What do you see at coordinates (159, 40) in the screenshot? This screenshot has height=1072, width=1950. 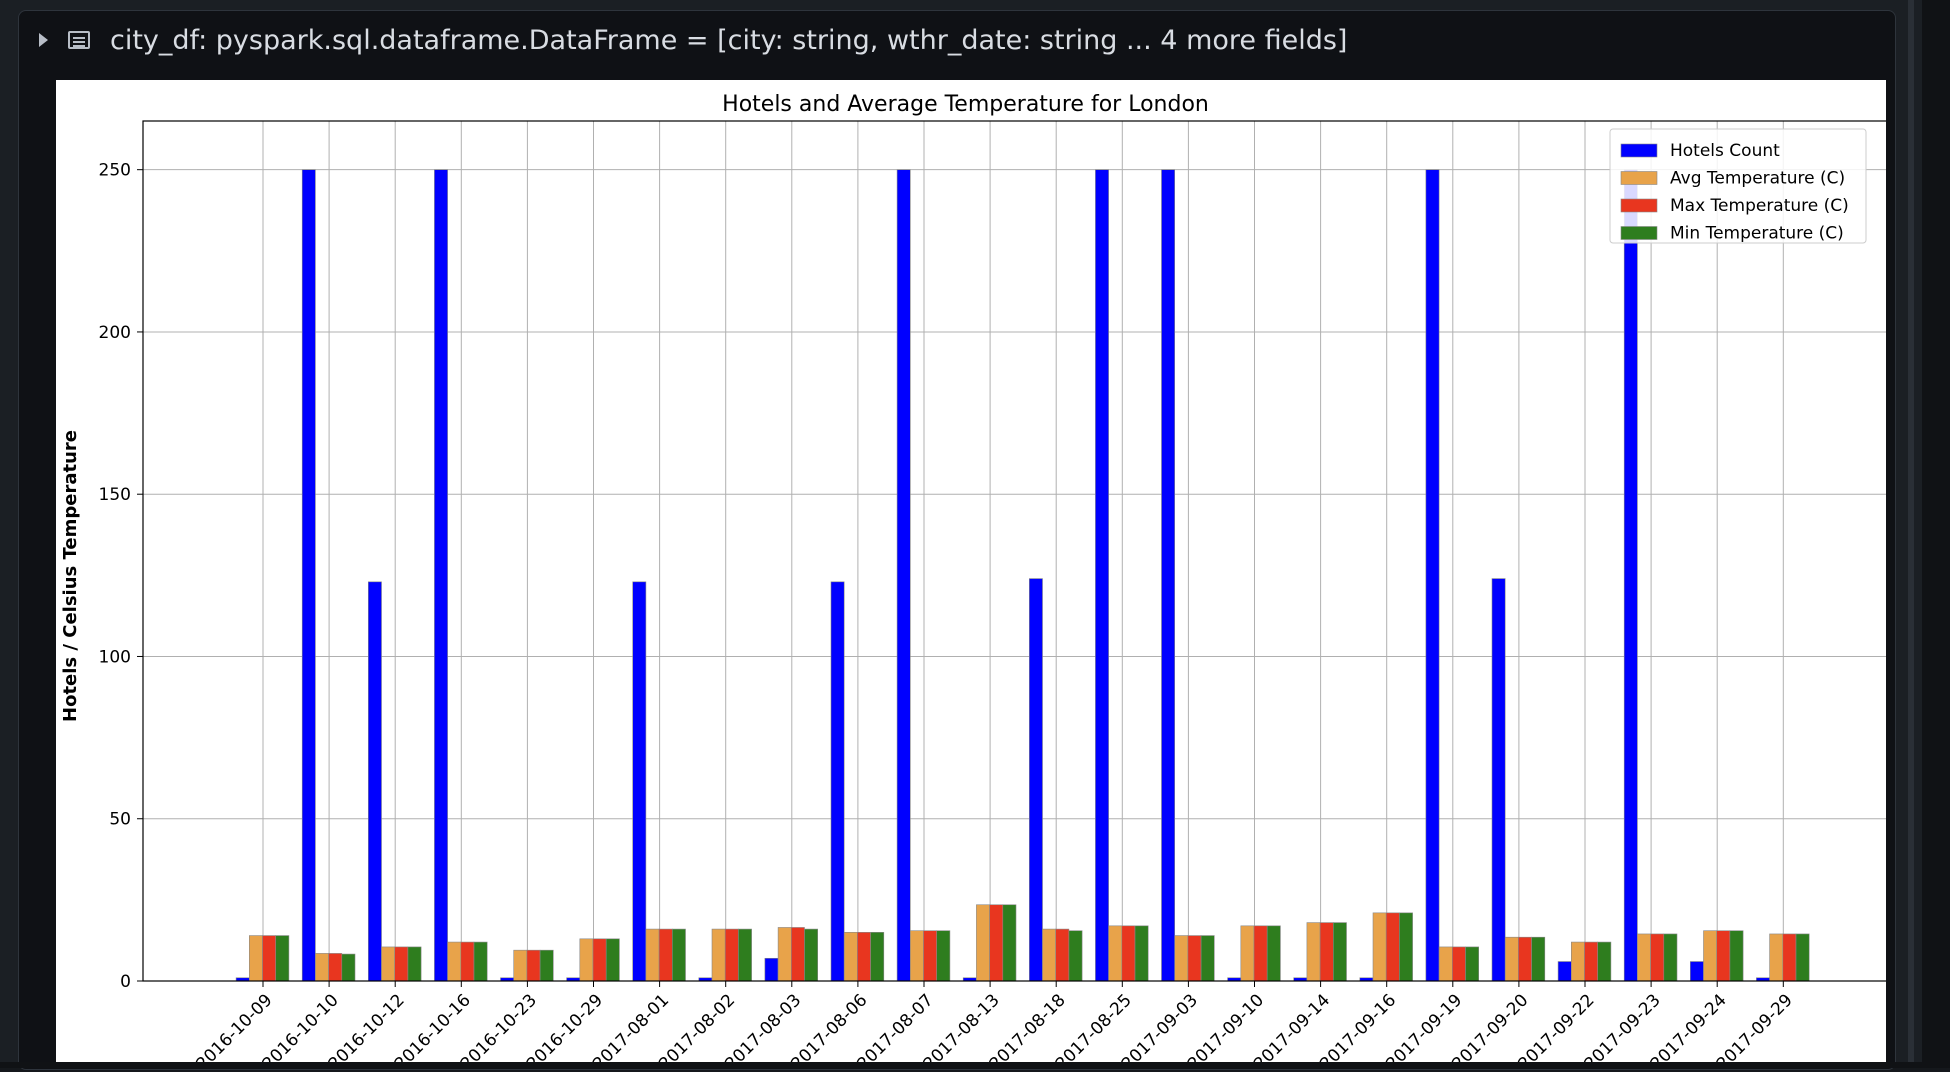 I see `dataframe-variable-name: city_df:` at bounding box center [159, 40].